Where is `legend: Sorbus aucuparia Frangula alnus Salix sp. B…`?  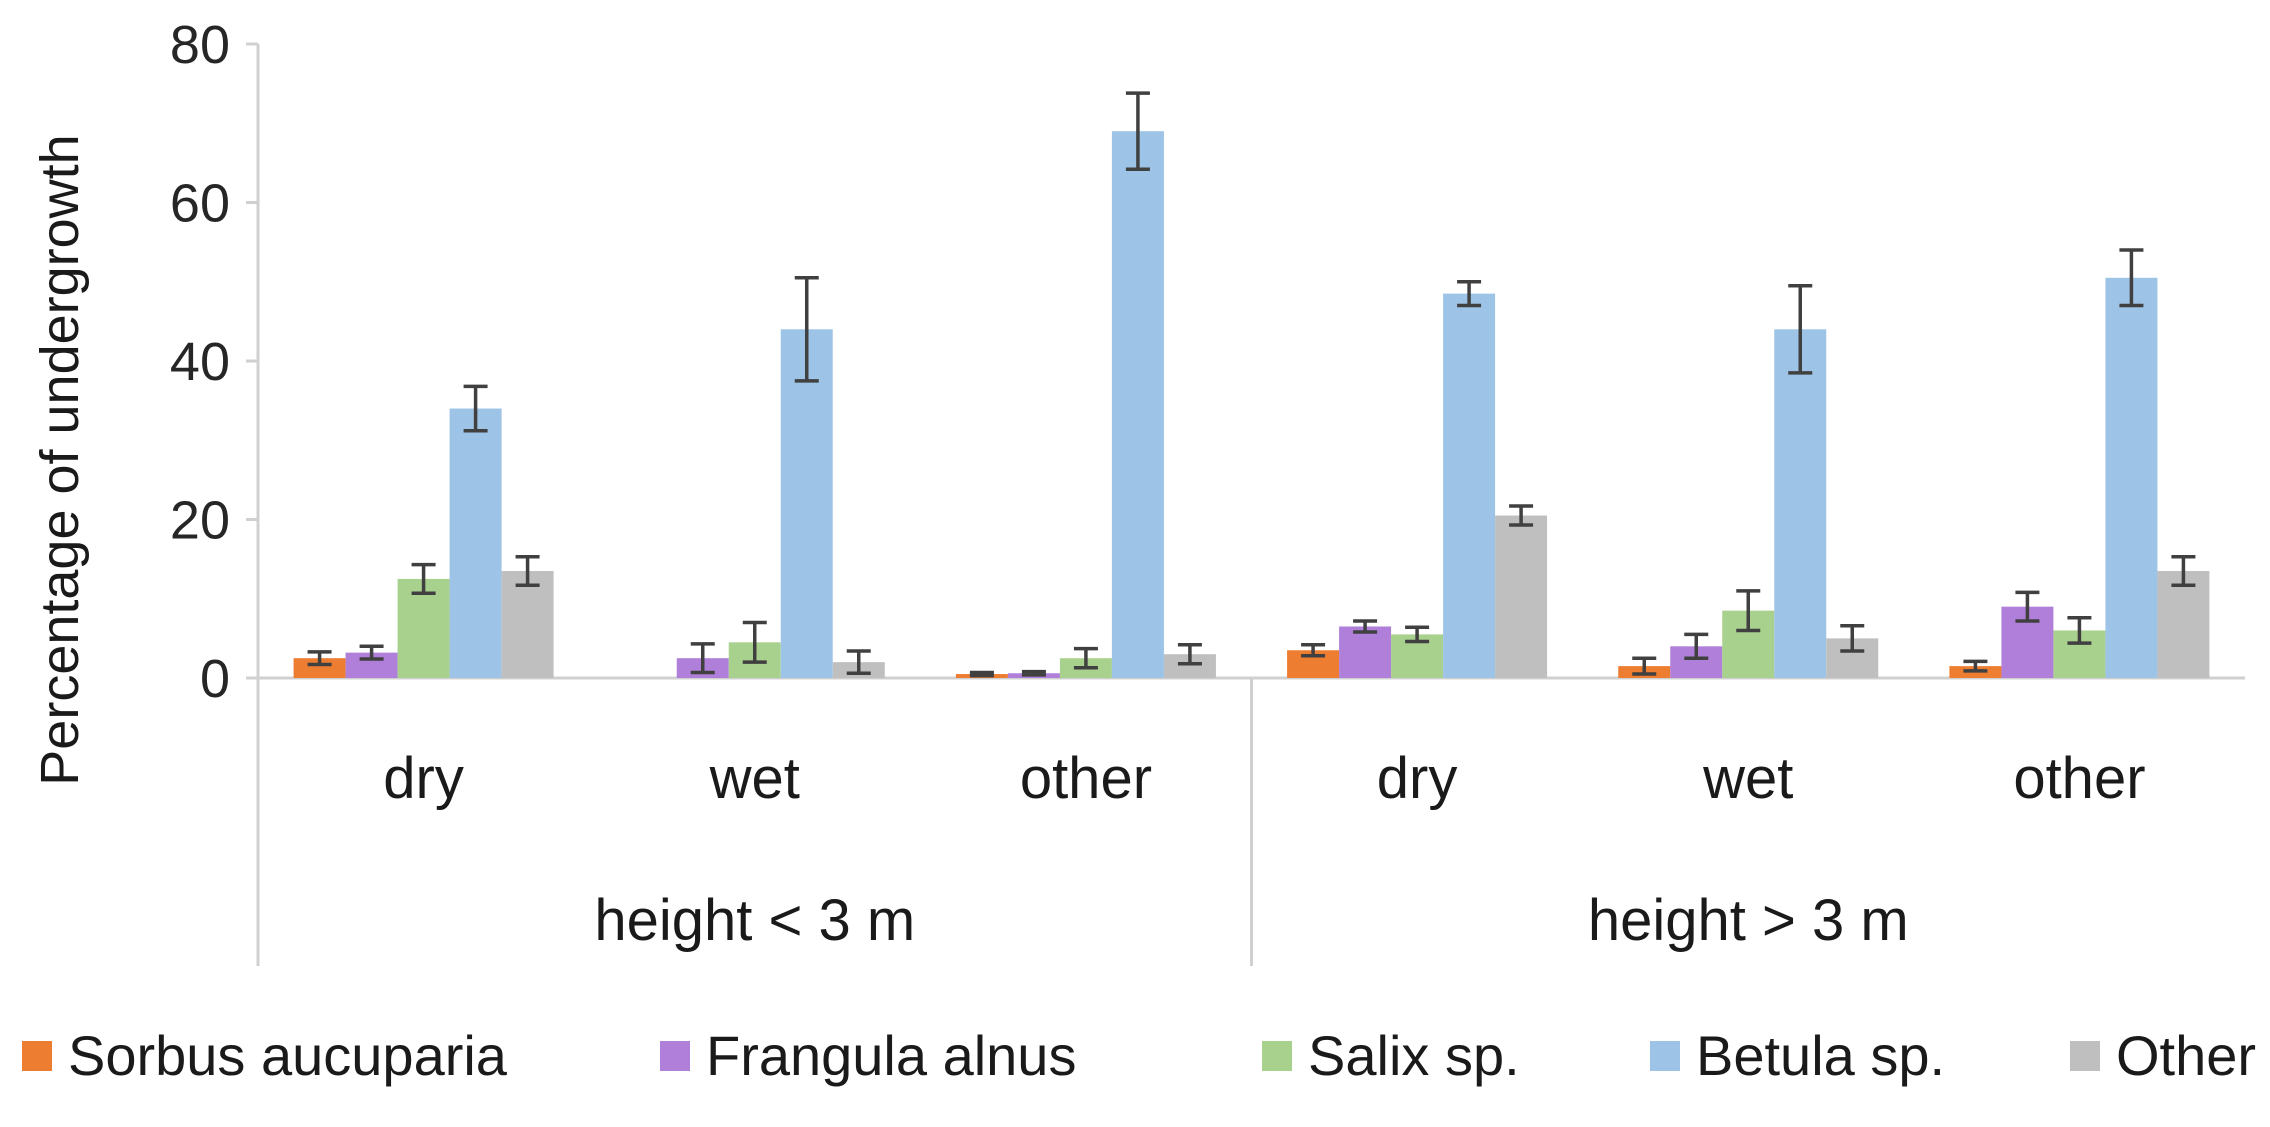 legend: Sorbus aucuparia Frangula alnus Salix sp. B… is located at coordinates (1139, 1055).